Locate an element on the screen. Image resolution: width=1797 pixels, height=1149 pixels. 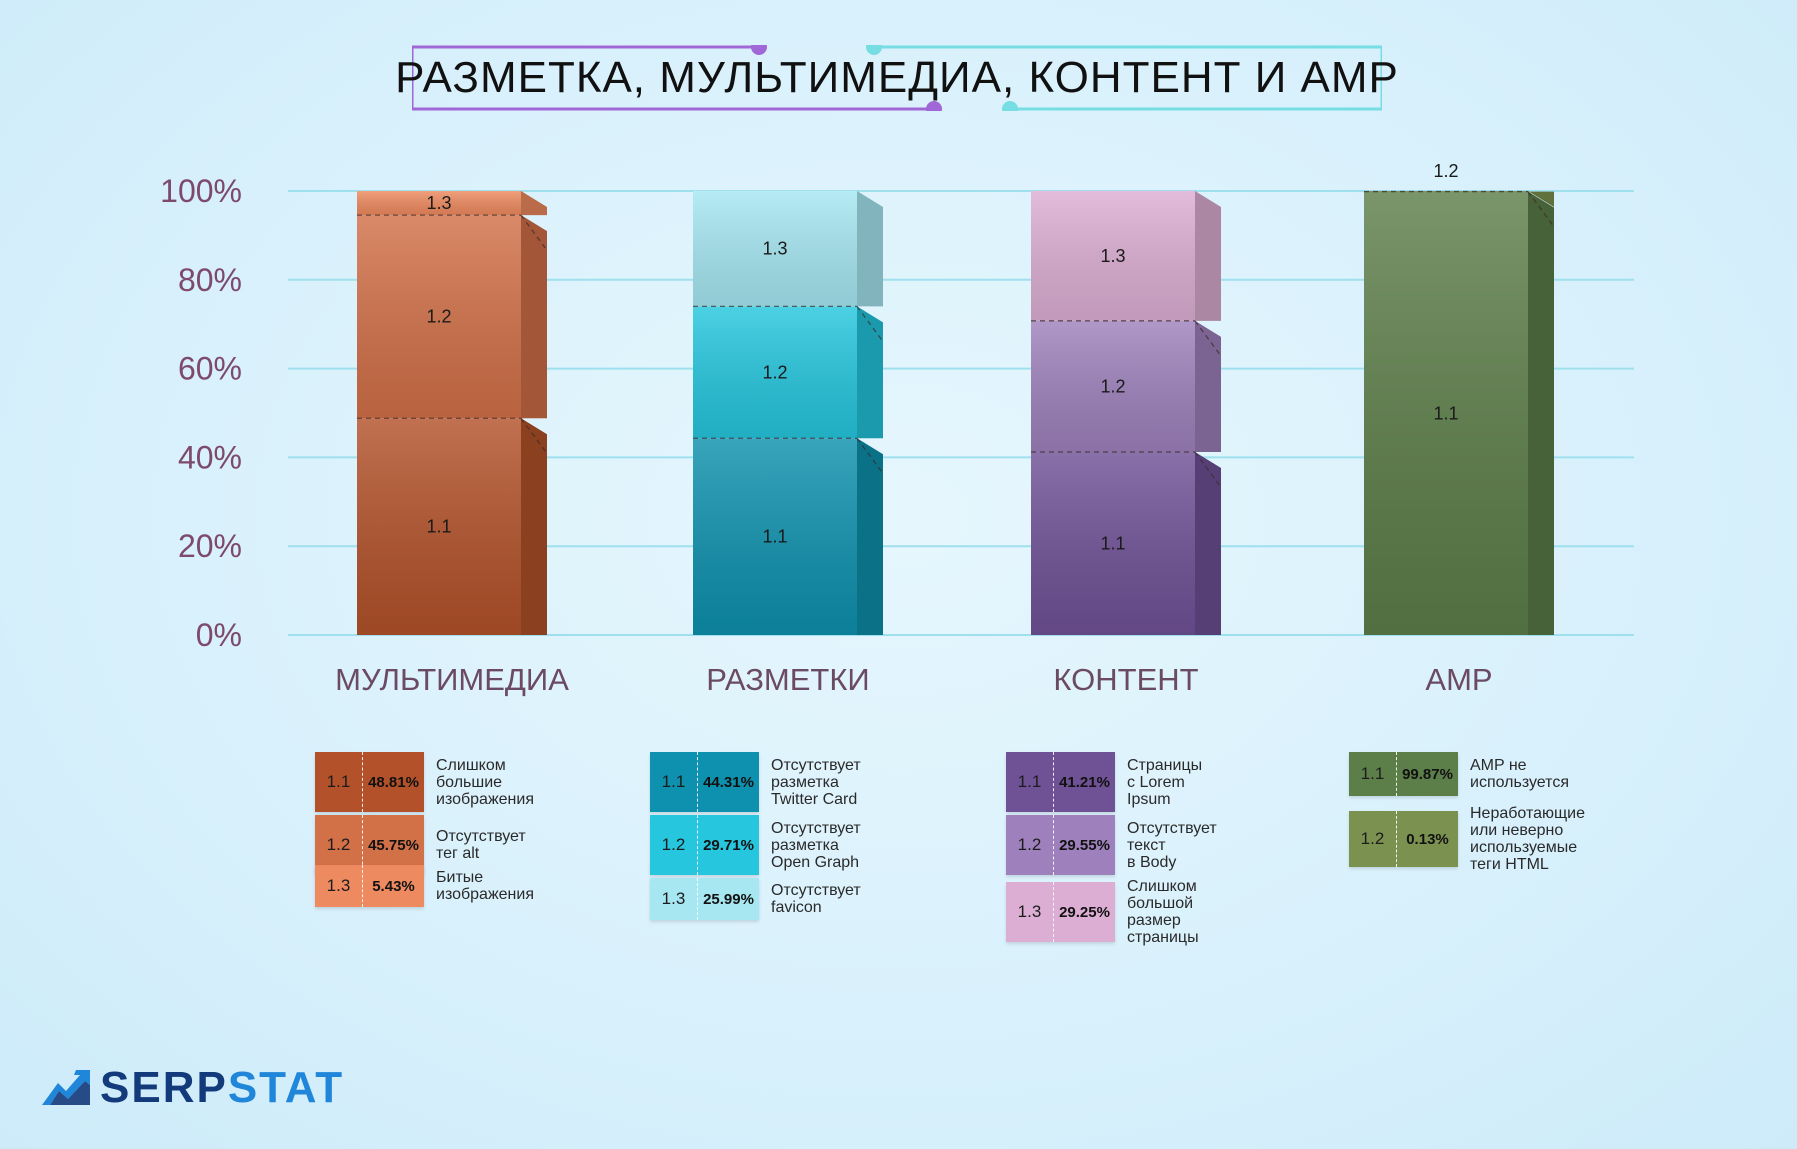
legend-item: 1.2 29.71% Отсутствует разметка Open Graph is located at coordinates (755, 845).